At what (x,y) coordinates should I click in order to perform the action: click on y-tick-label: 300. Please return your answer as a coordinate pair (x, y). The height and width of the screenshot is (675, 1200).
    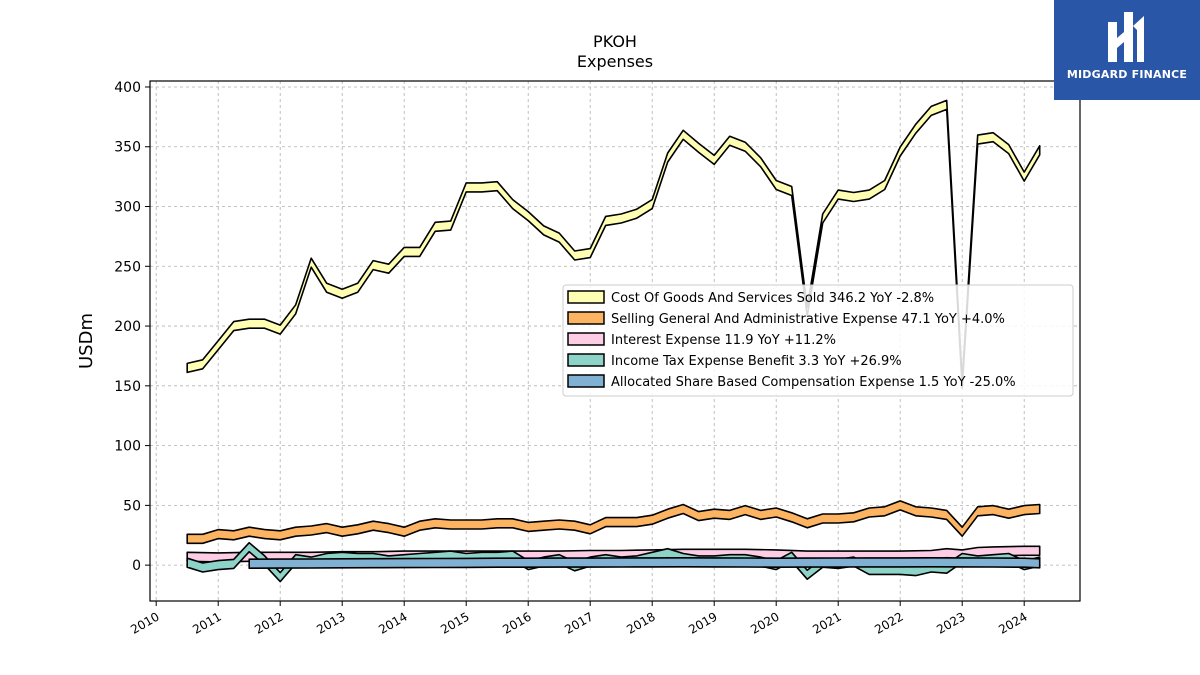
    Looking at the image, I should click on (127, 208).